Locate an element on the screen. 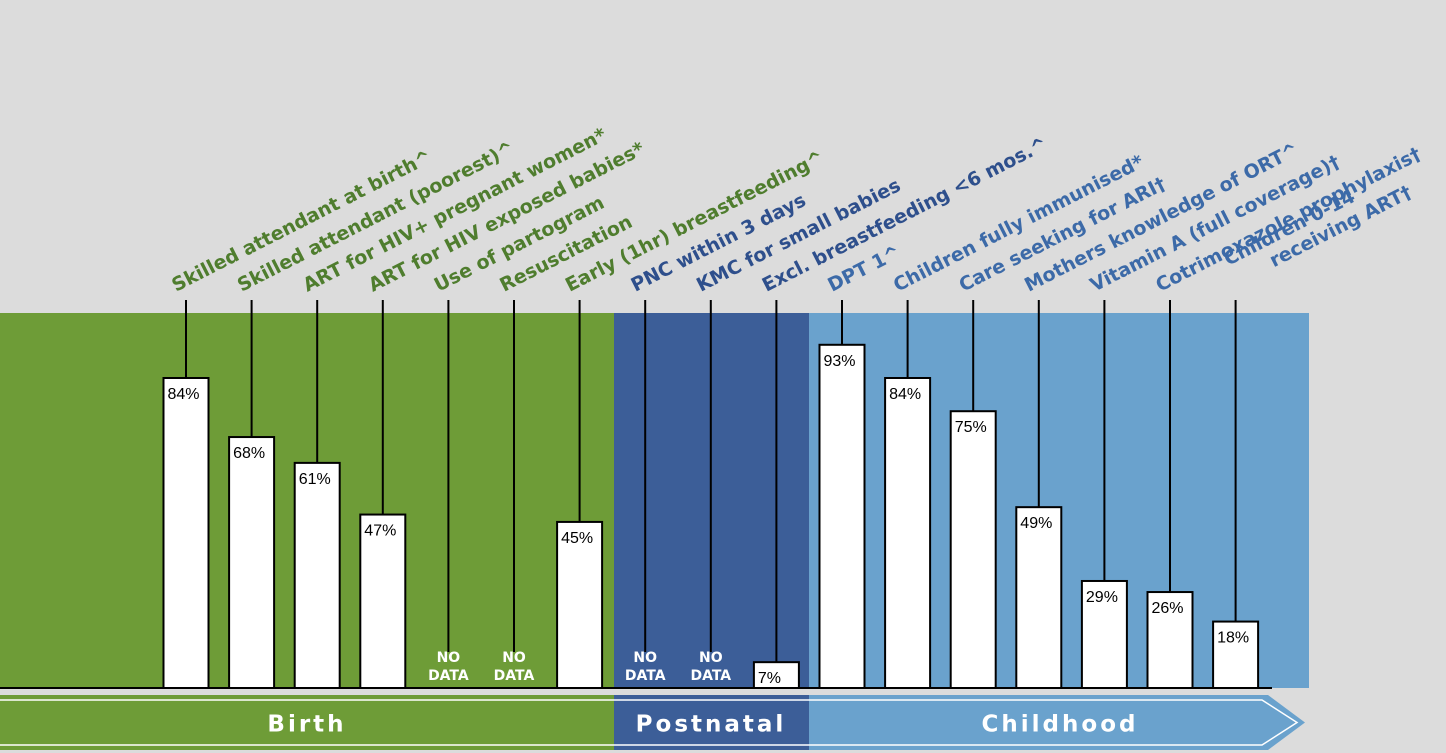 This screenshot has width=1446, height=753. arrow-postnatal is located at coordinates (711, 722).